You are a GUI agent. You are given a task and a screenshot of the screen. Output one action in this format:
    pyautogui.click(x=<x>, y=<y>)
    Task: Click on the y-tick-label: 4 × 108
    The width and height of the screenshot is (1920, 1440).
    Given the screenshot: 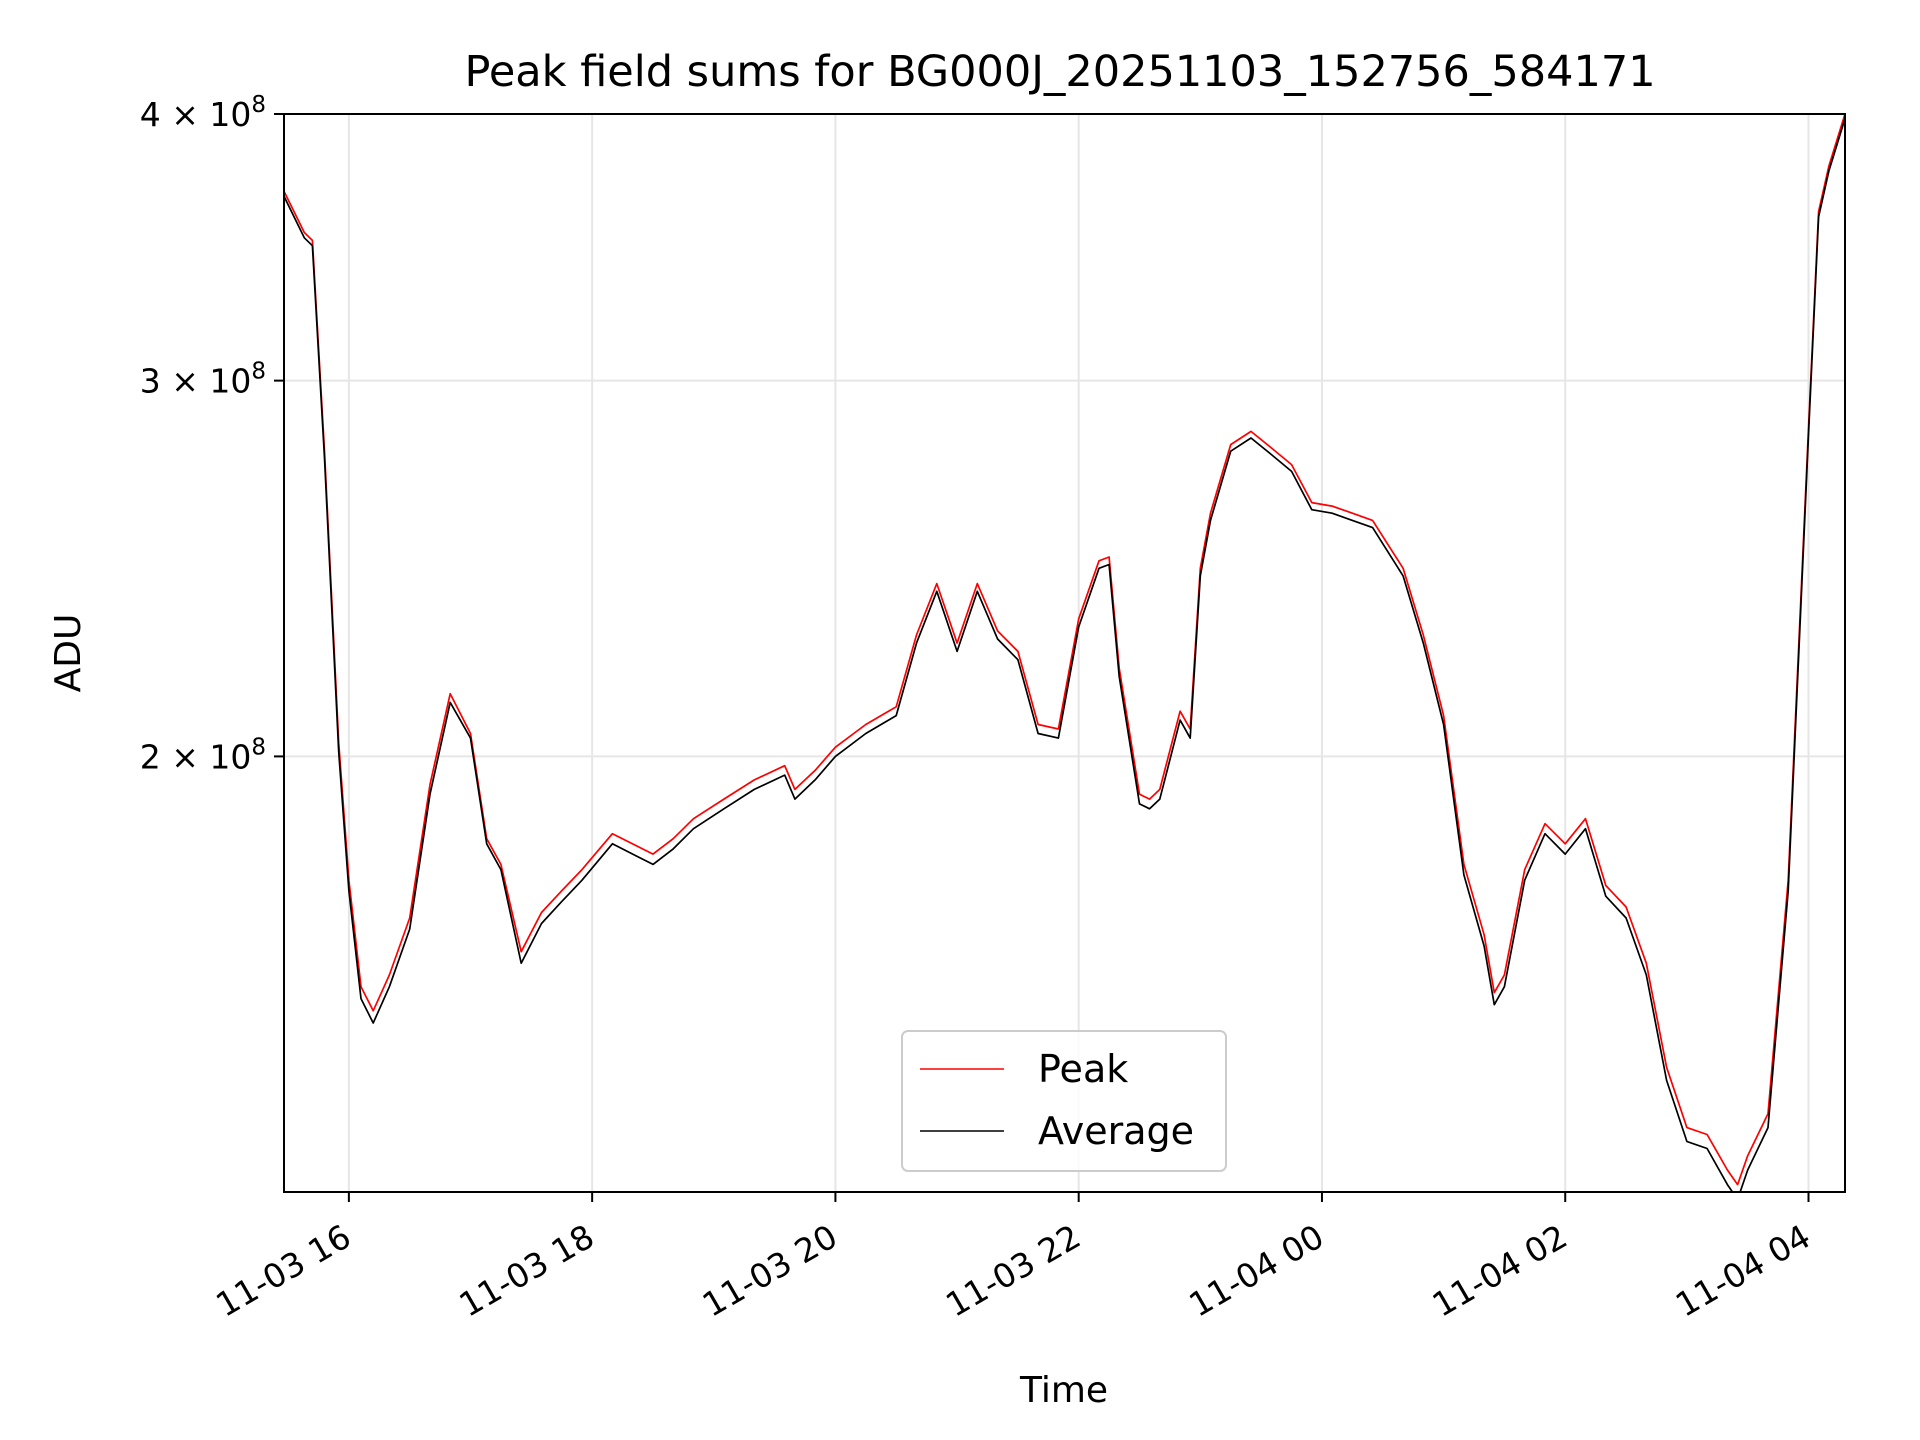 What is the action you would take?
    pyautogui.click(x=203, y=113)
    